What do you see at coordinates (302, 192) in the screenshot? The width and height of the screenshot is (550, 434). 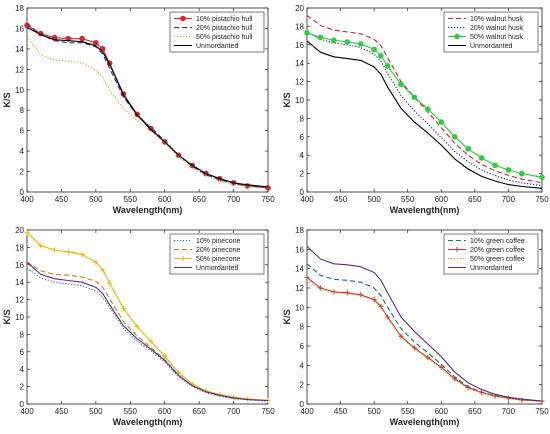 I see `y-tick-label: 0` at bounding box center [302, 192].